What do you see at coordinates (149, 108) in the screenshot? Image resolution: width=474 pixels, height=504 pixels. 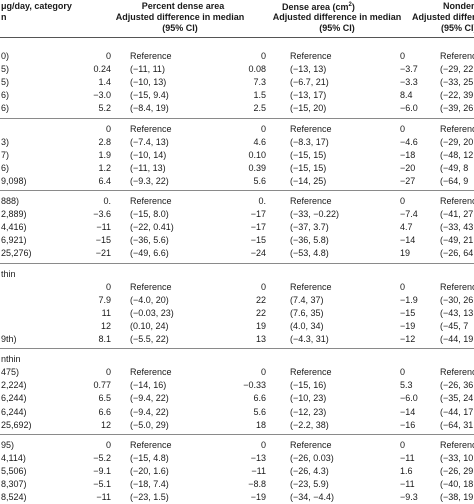 I see `percent-dense-ci: (−8.4, 19)` at bounding box center [149, 108].